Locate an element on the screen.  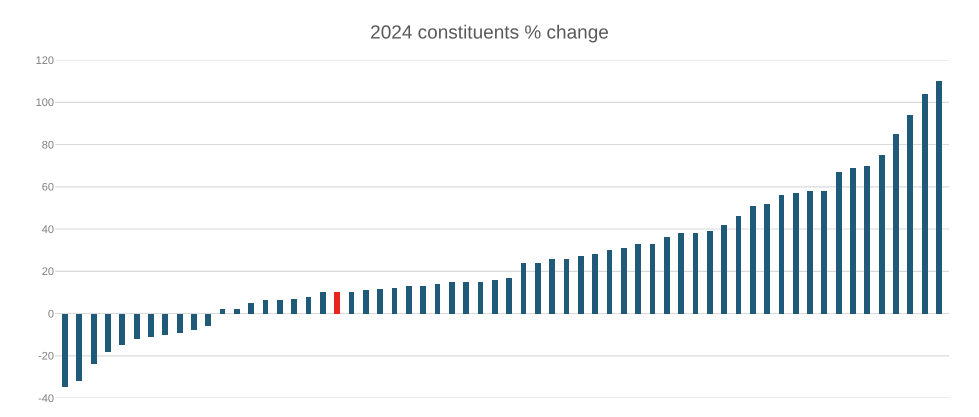
y-tick-label: 20 is located at coordinates (48, 272).